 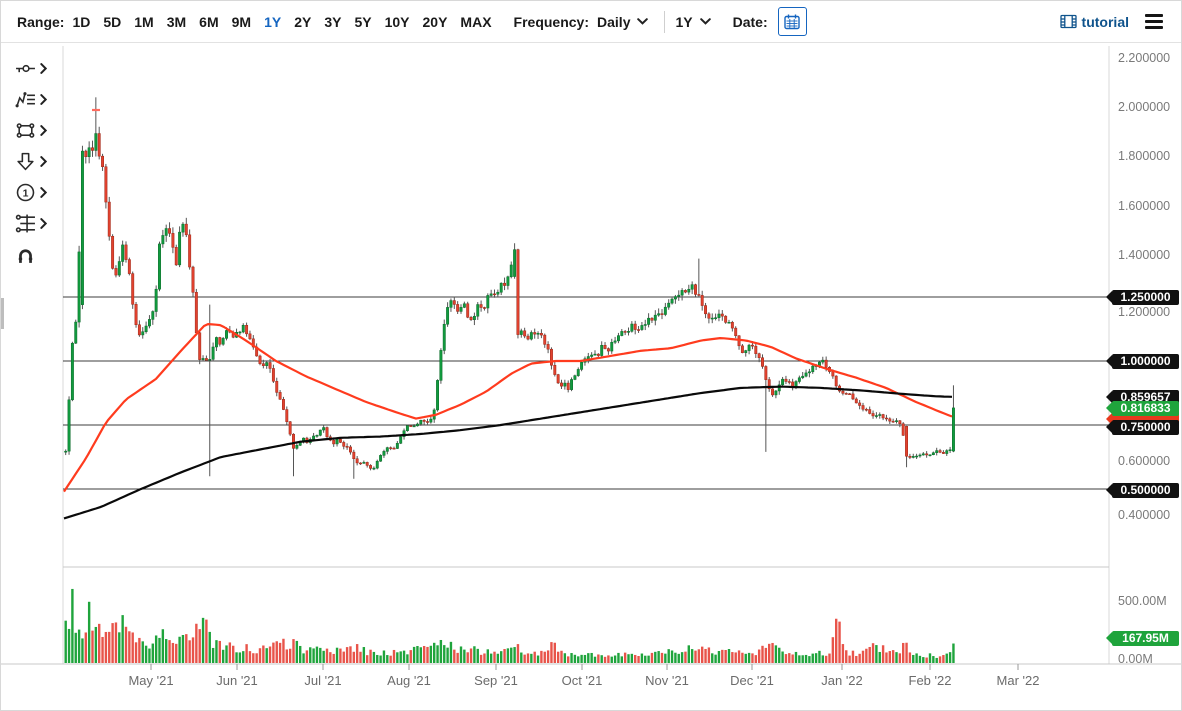 I want to click on price-axis-label: 1.400000, so click(x=1144, y=255).